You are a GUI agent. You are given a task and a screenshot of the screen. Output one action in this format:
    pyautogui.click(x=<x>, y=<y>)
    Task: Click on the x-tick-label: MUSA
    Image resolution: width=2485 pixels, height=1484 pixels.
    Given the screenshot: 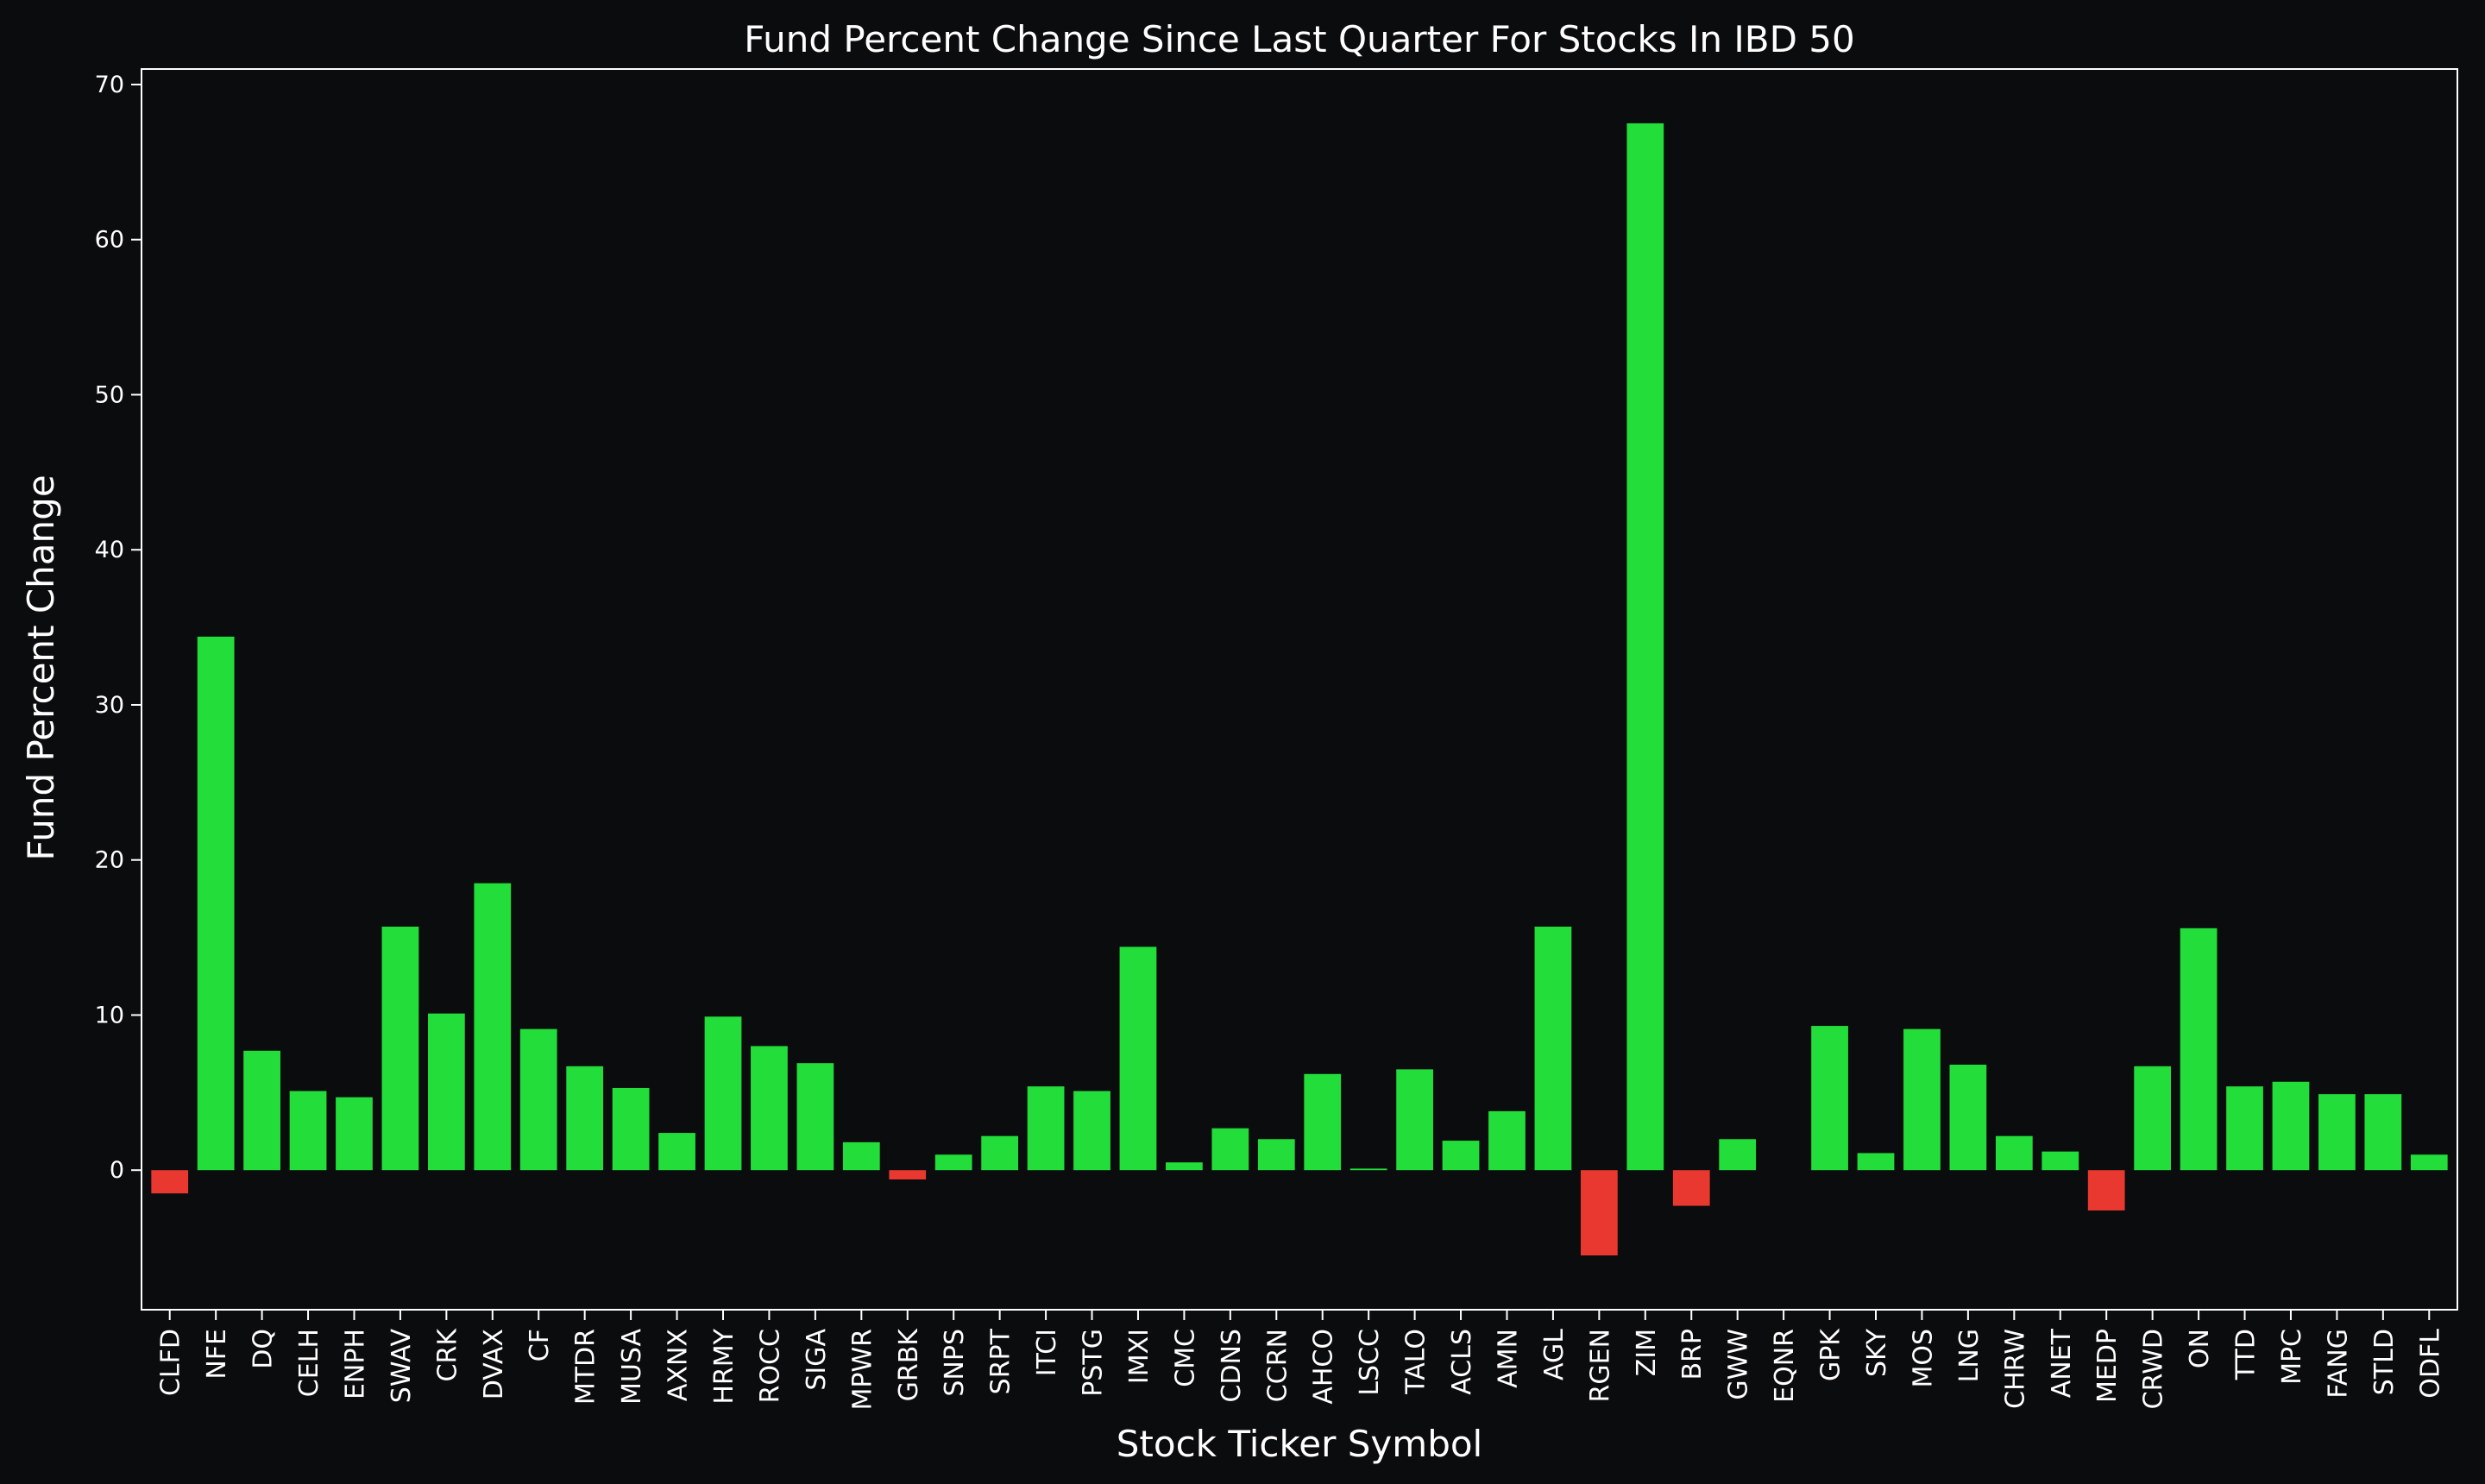 What is the action you would take?
    pyautogui.click(x=632, y=1367)
    